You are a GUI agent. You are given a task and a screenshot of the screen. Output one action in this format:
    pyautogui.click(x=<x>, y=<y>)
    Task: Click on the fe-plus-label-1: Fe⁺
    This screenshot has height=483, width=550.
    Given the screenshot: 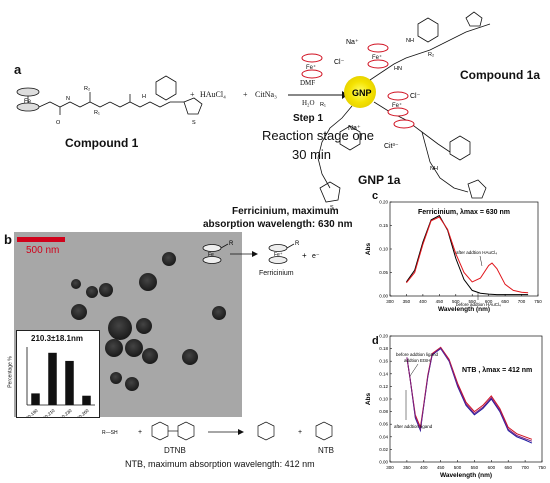 What is the action you would take?
    pyautogui.click(x=311, y=67)
    